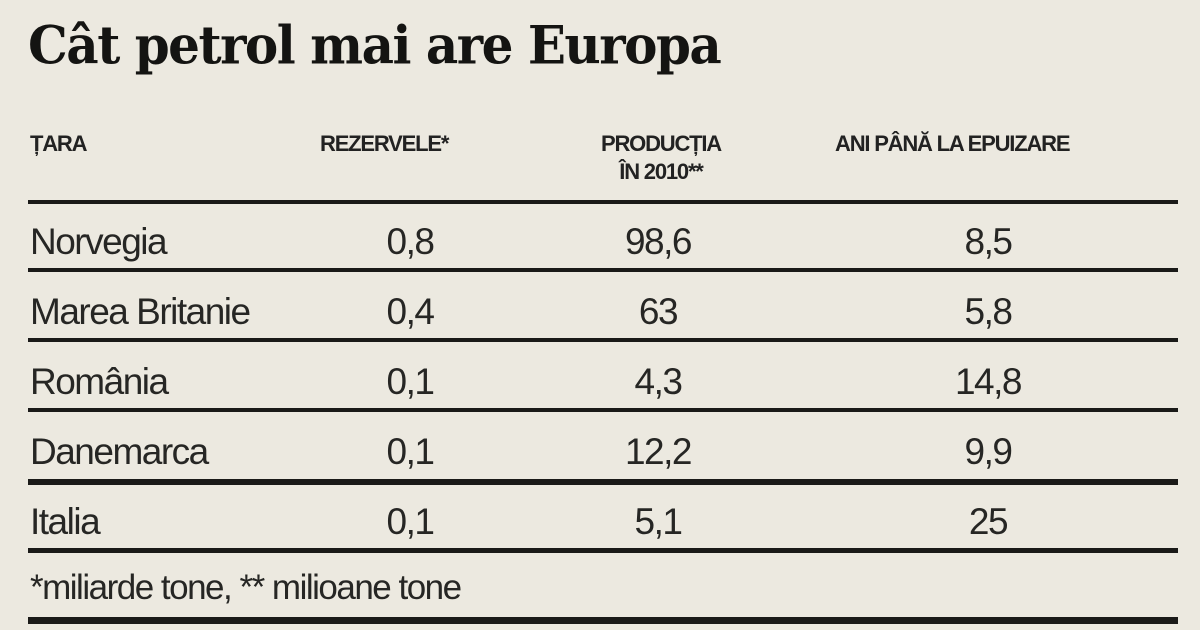 The image size is (1200, 630). Describe the element at coordinates (658, 311) in the screenshot. I see `cell-production: 63` at that location.